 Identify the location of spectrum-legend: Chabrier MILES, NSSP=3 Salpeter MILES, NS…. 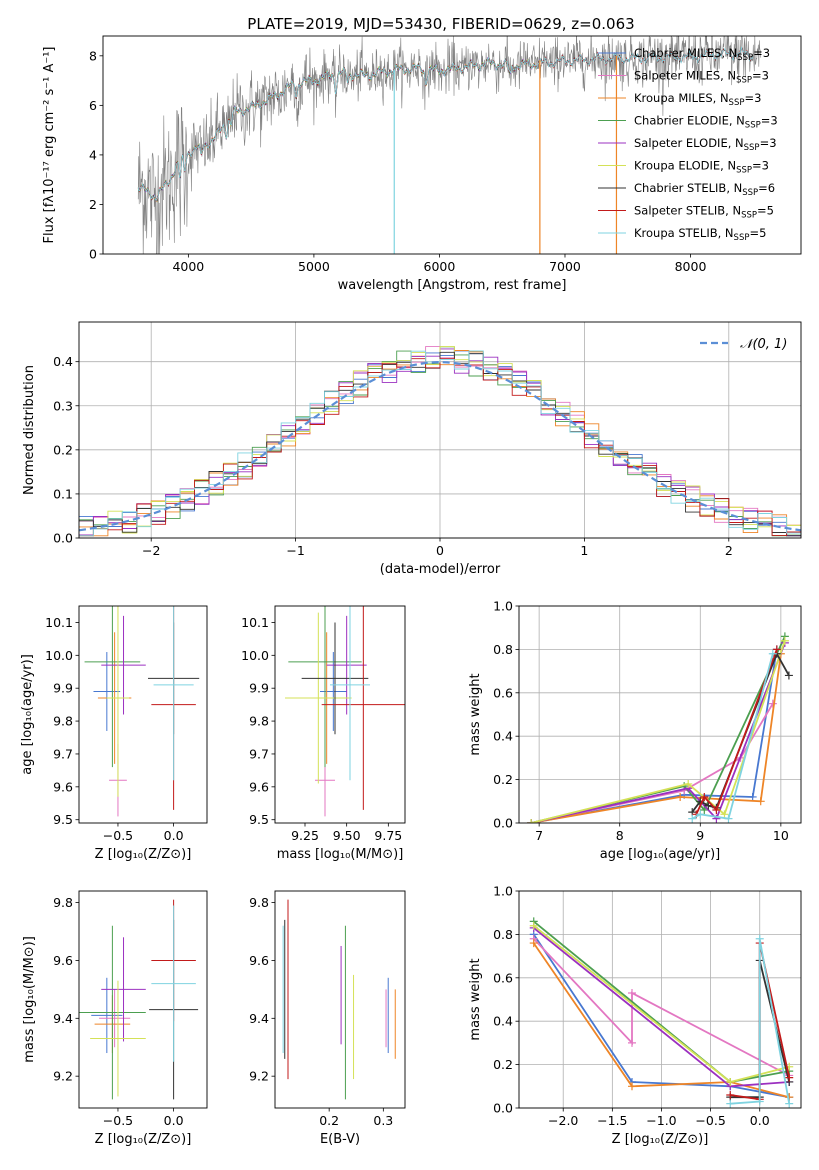
(688, 144).